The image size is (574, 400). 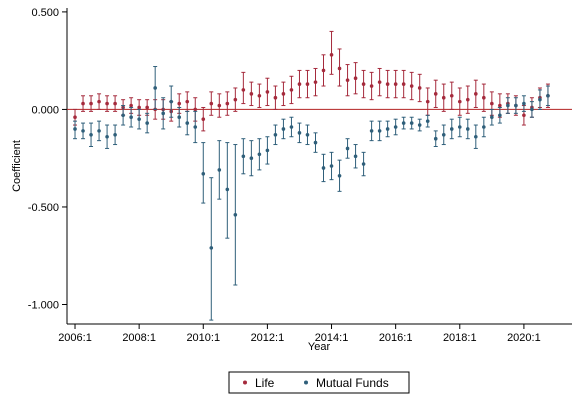 What do you see at coordinates (43, 305) in the screenshot?
I see `y-tick-label: -1.000` at bounding box center [43, 305].